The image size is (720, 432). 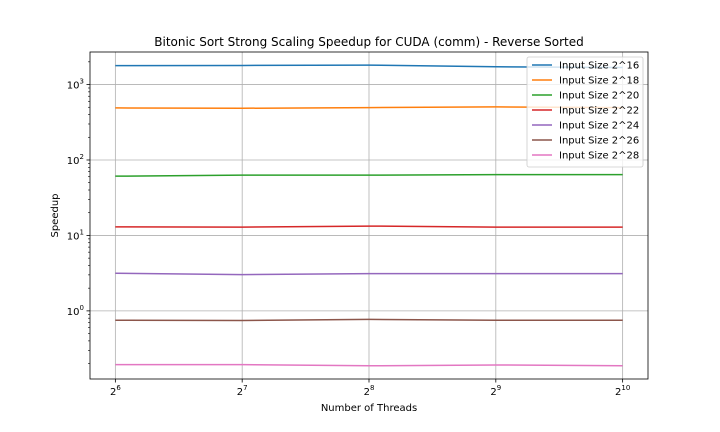 What do you see at coordinates (599, 81) in the screenshot?
I see `legend-label: Input Size 2^18` at bounding box center [599, 81].